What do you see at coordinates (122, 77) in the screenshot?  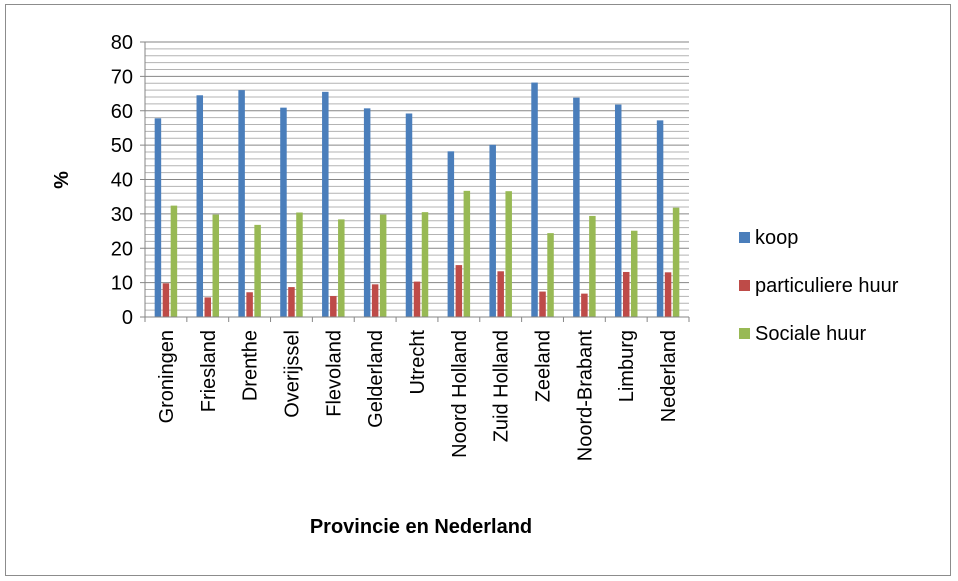 I see `y-tick-label: 70` at bounding box center [122, 77].